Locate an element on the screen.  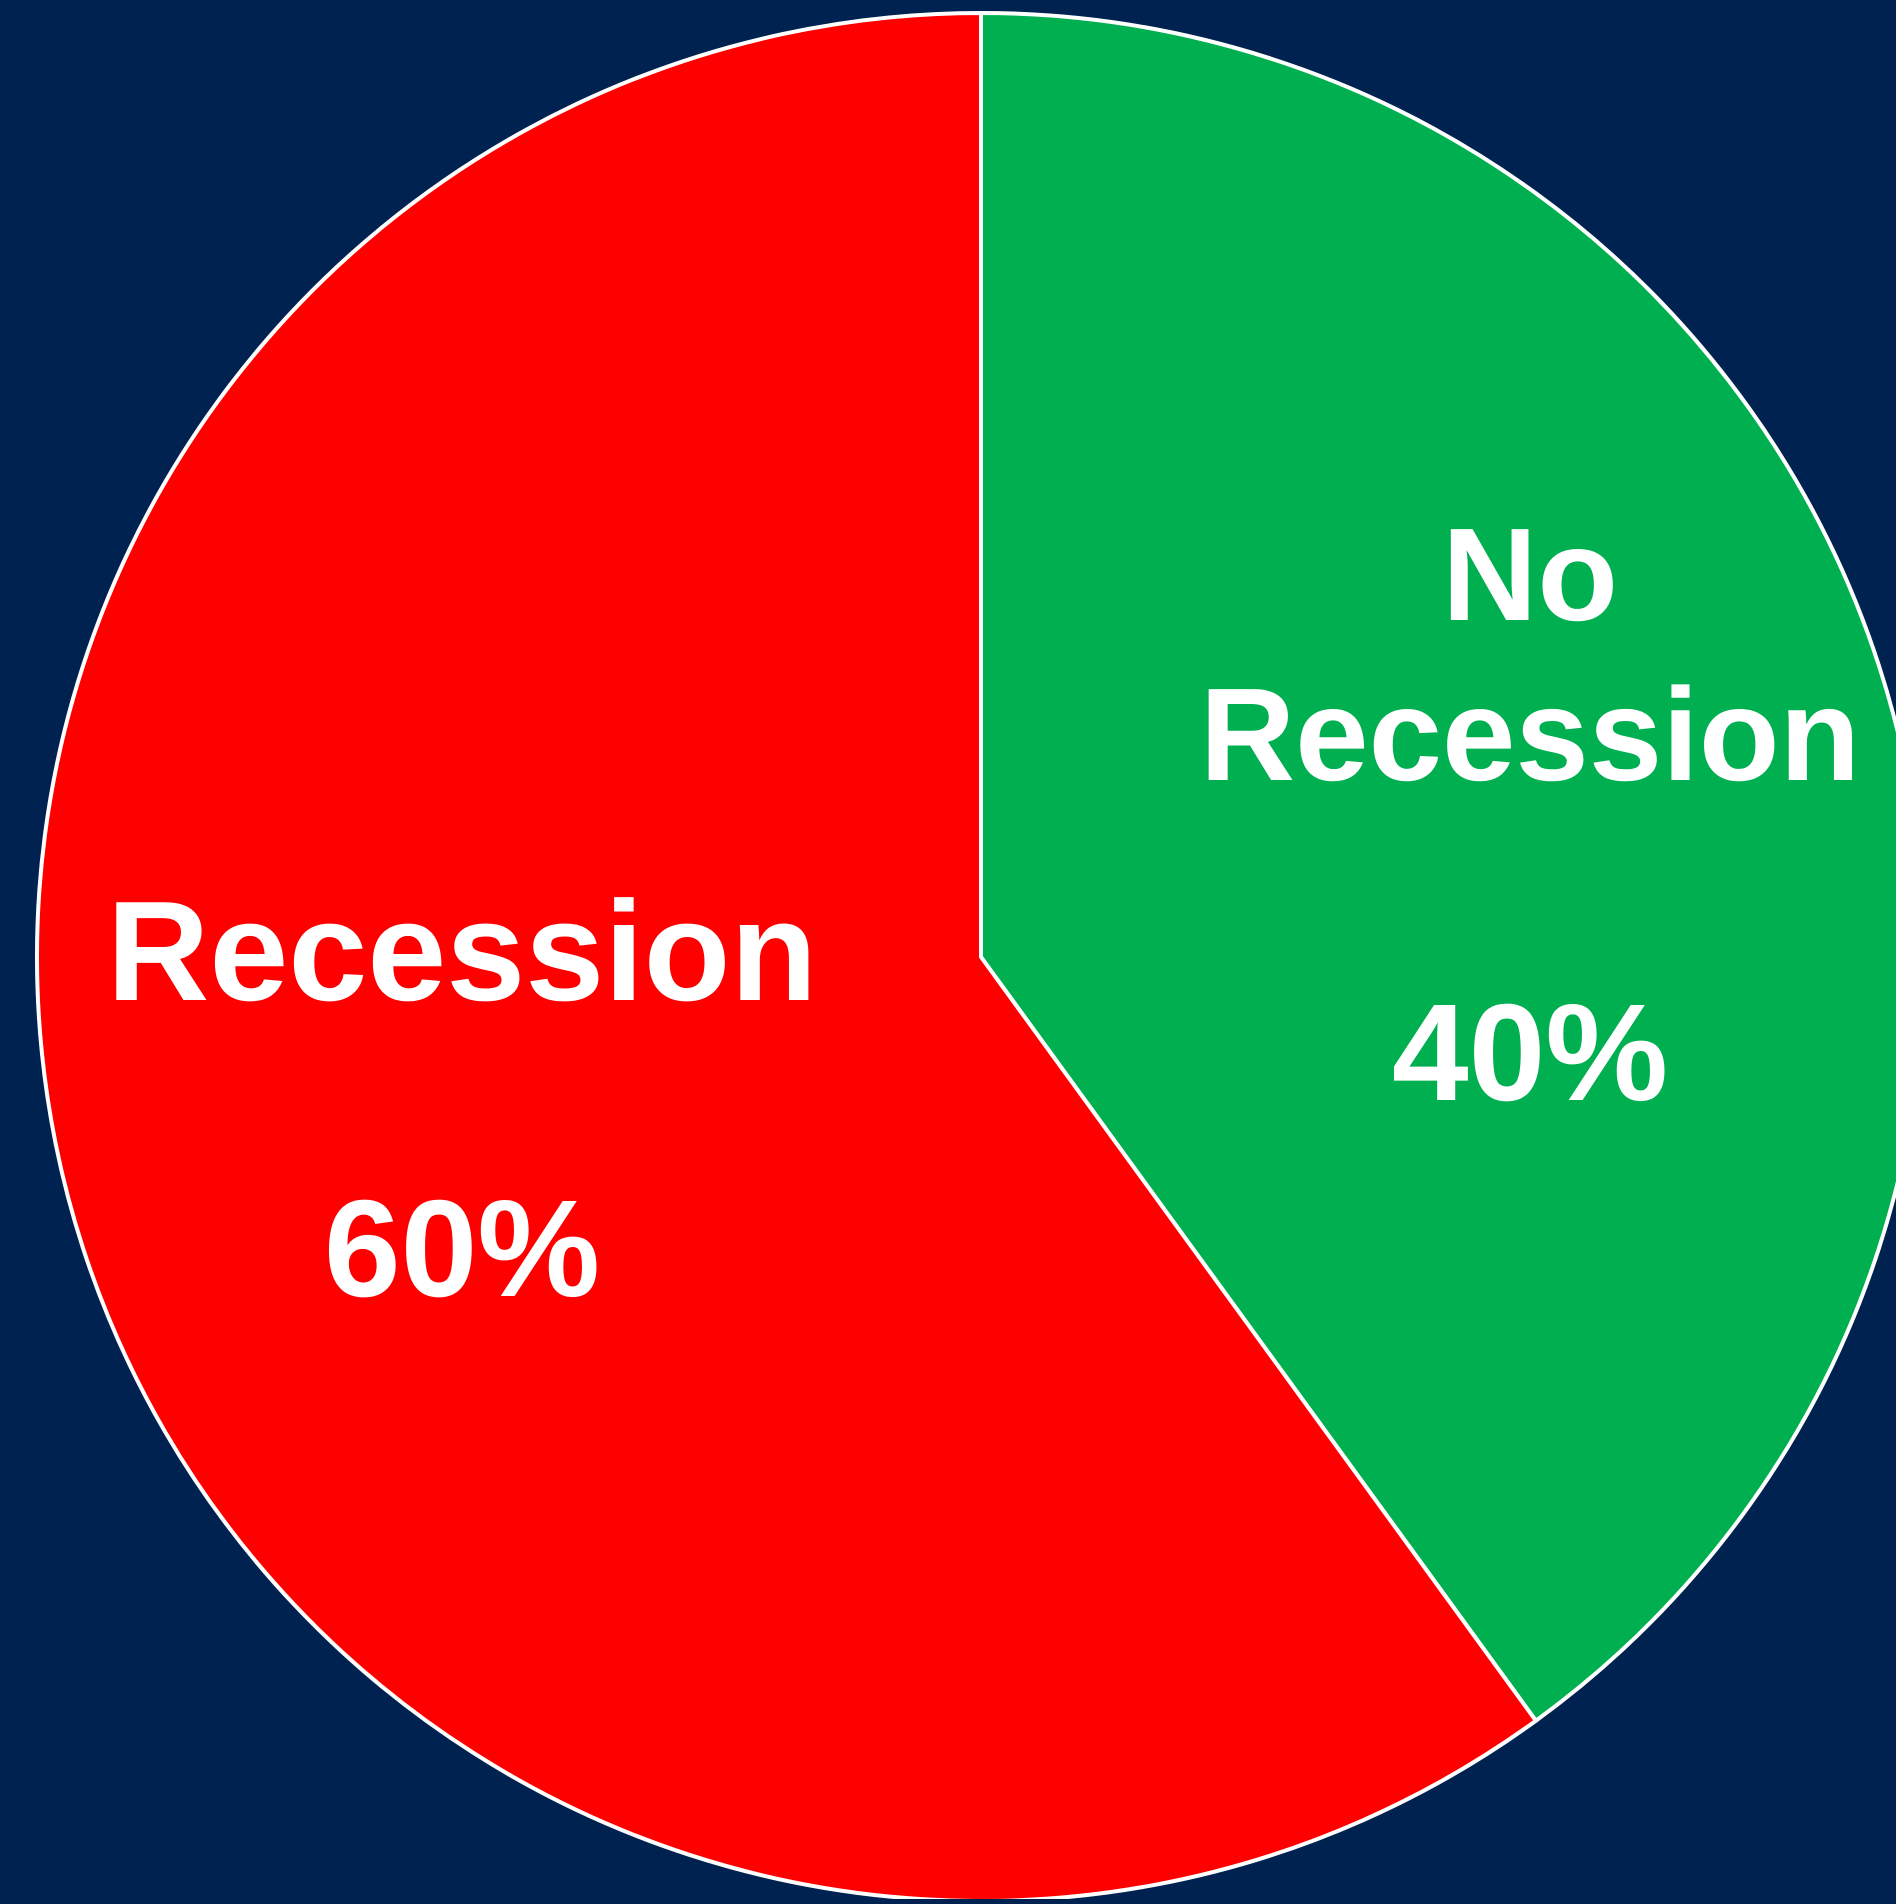
slice-value-label-recession: 60% is located at coordinates (462, 1249).